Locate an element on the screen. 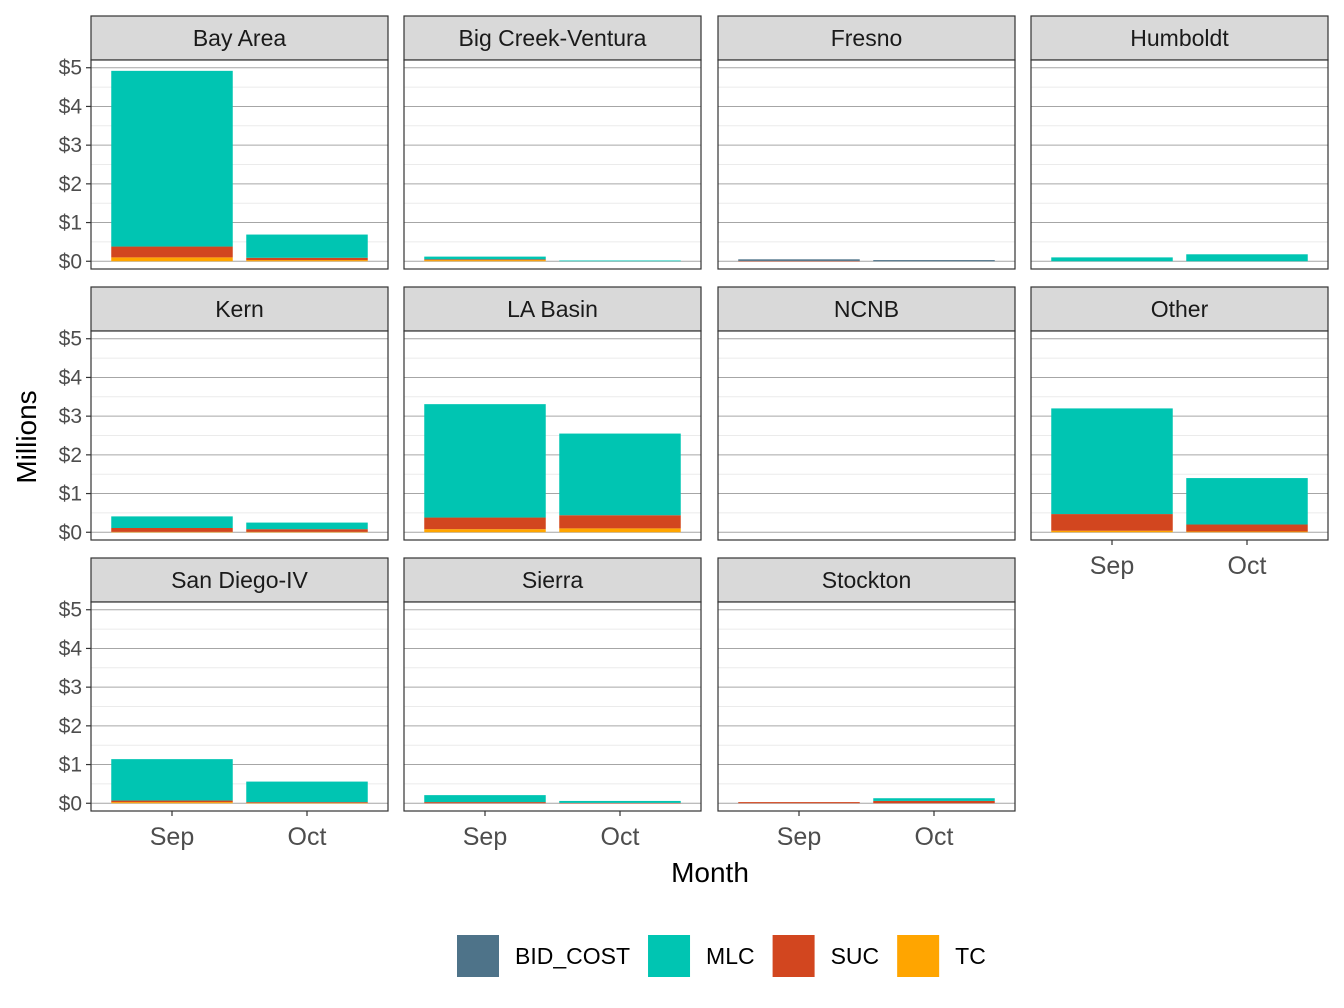  bar-san-diego-iv-oct-tc is located at coordinates (307, 803).